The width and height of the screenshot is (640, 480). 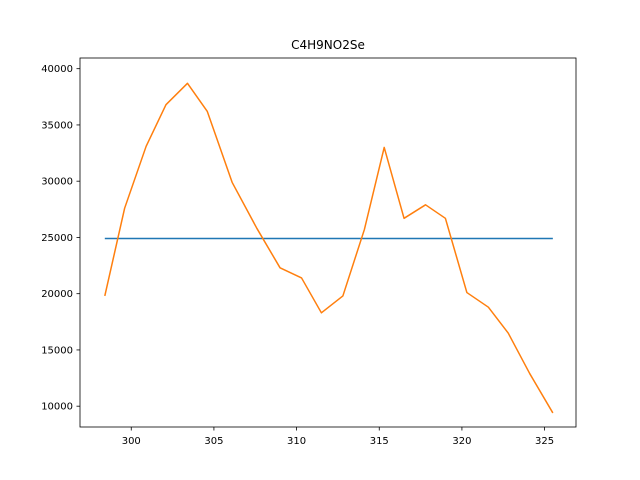 What do you see at coordinates (296, 441) in the screenshot?
I see `x-tick-label: 310` at bounding box center [296, 441].